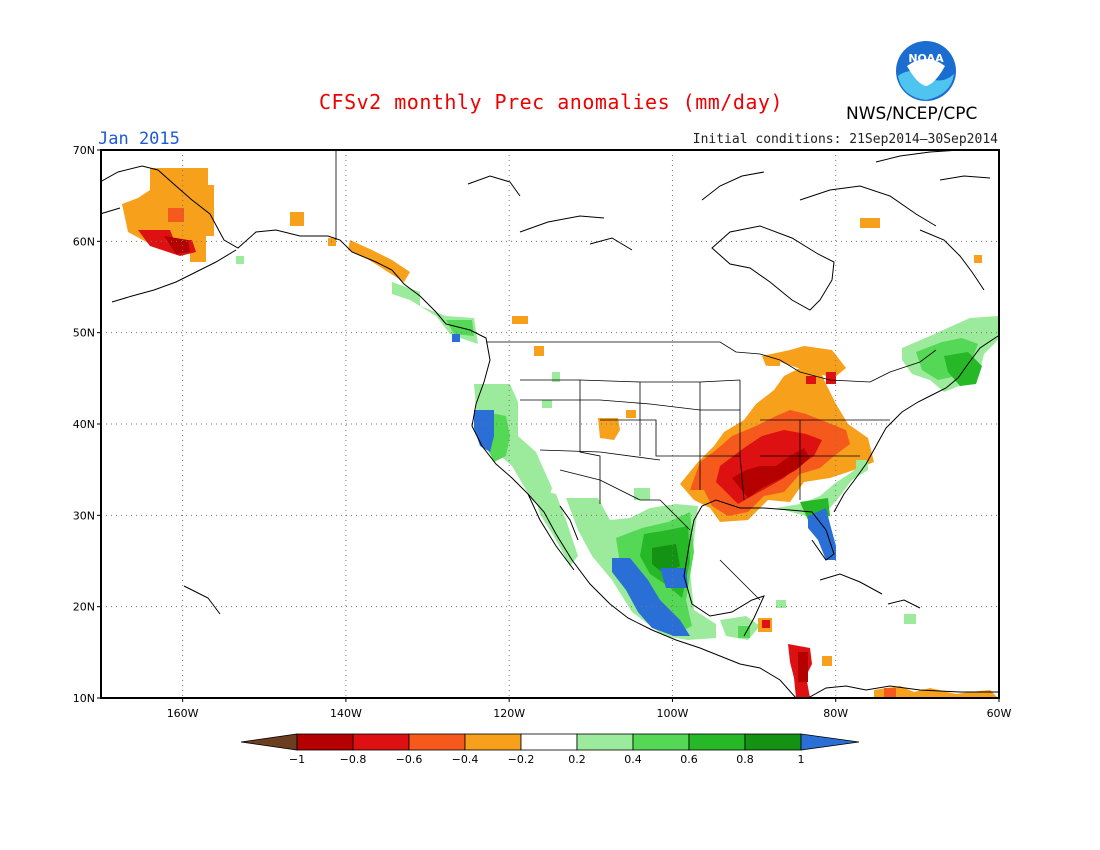 The image size is (1100, 850). Describe the element at coordinates (84, 241) in the screenshot. I see `lat-tick-label: 60N` at that location.